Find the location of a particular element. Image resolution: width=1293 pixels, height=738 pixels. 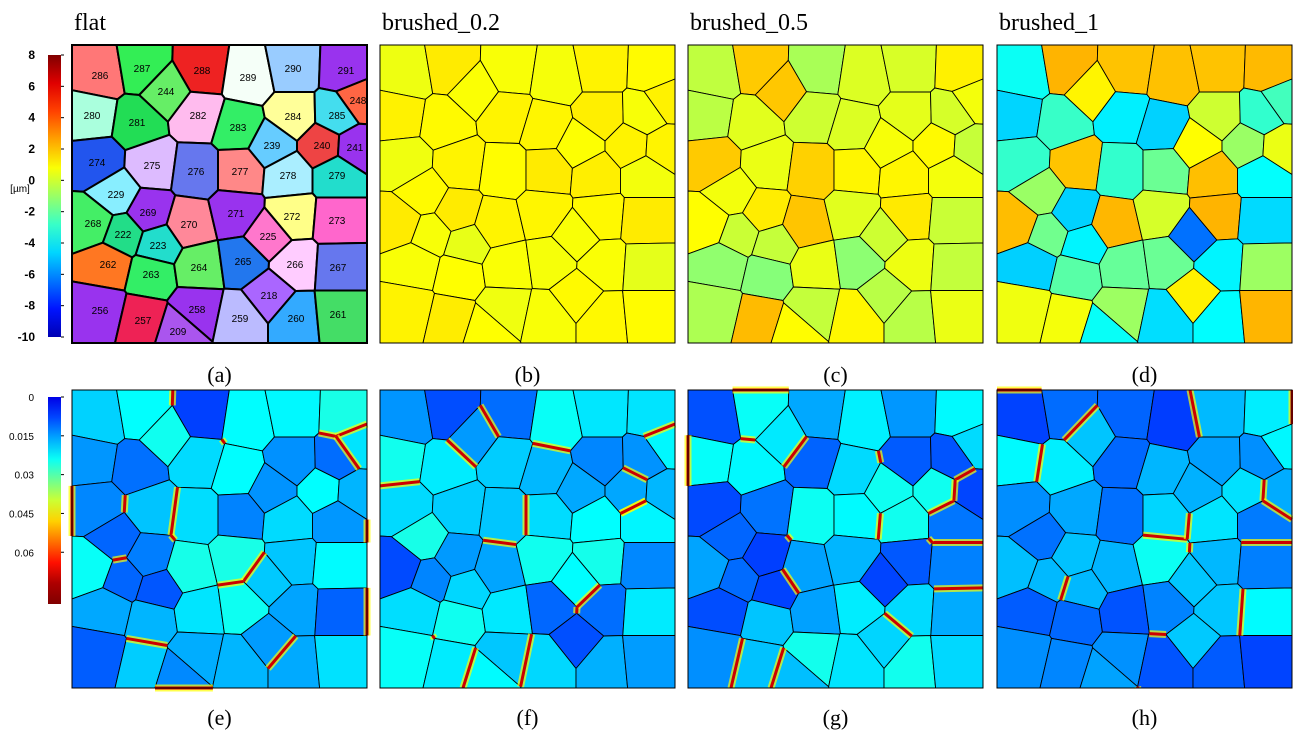

grain-label: 265 is located at coordinates (243, 262).